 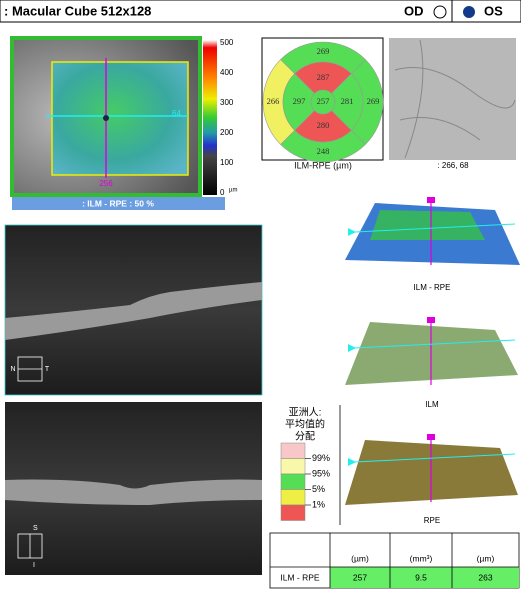 I want to click on table-cell-text: 9.5, so click(x=421, y=577).